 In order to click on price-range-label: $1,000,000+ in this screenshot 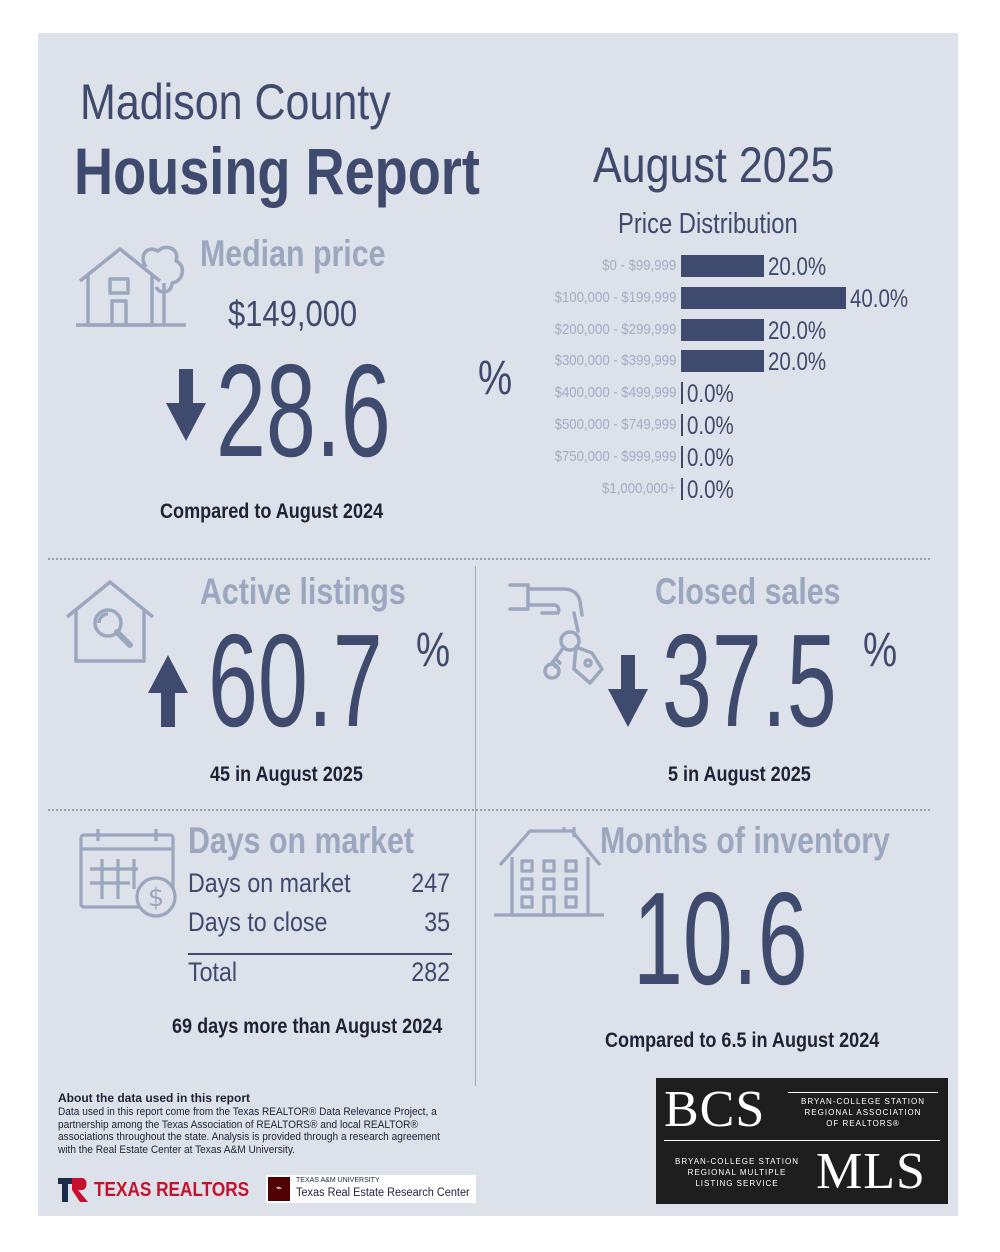, I will do `click(639, 488)`.